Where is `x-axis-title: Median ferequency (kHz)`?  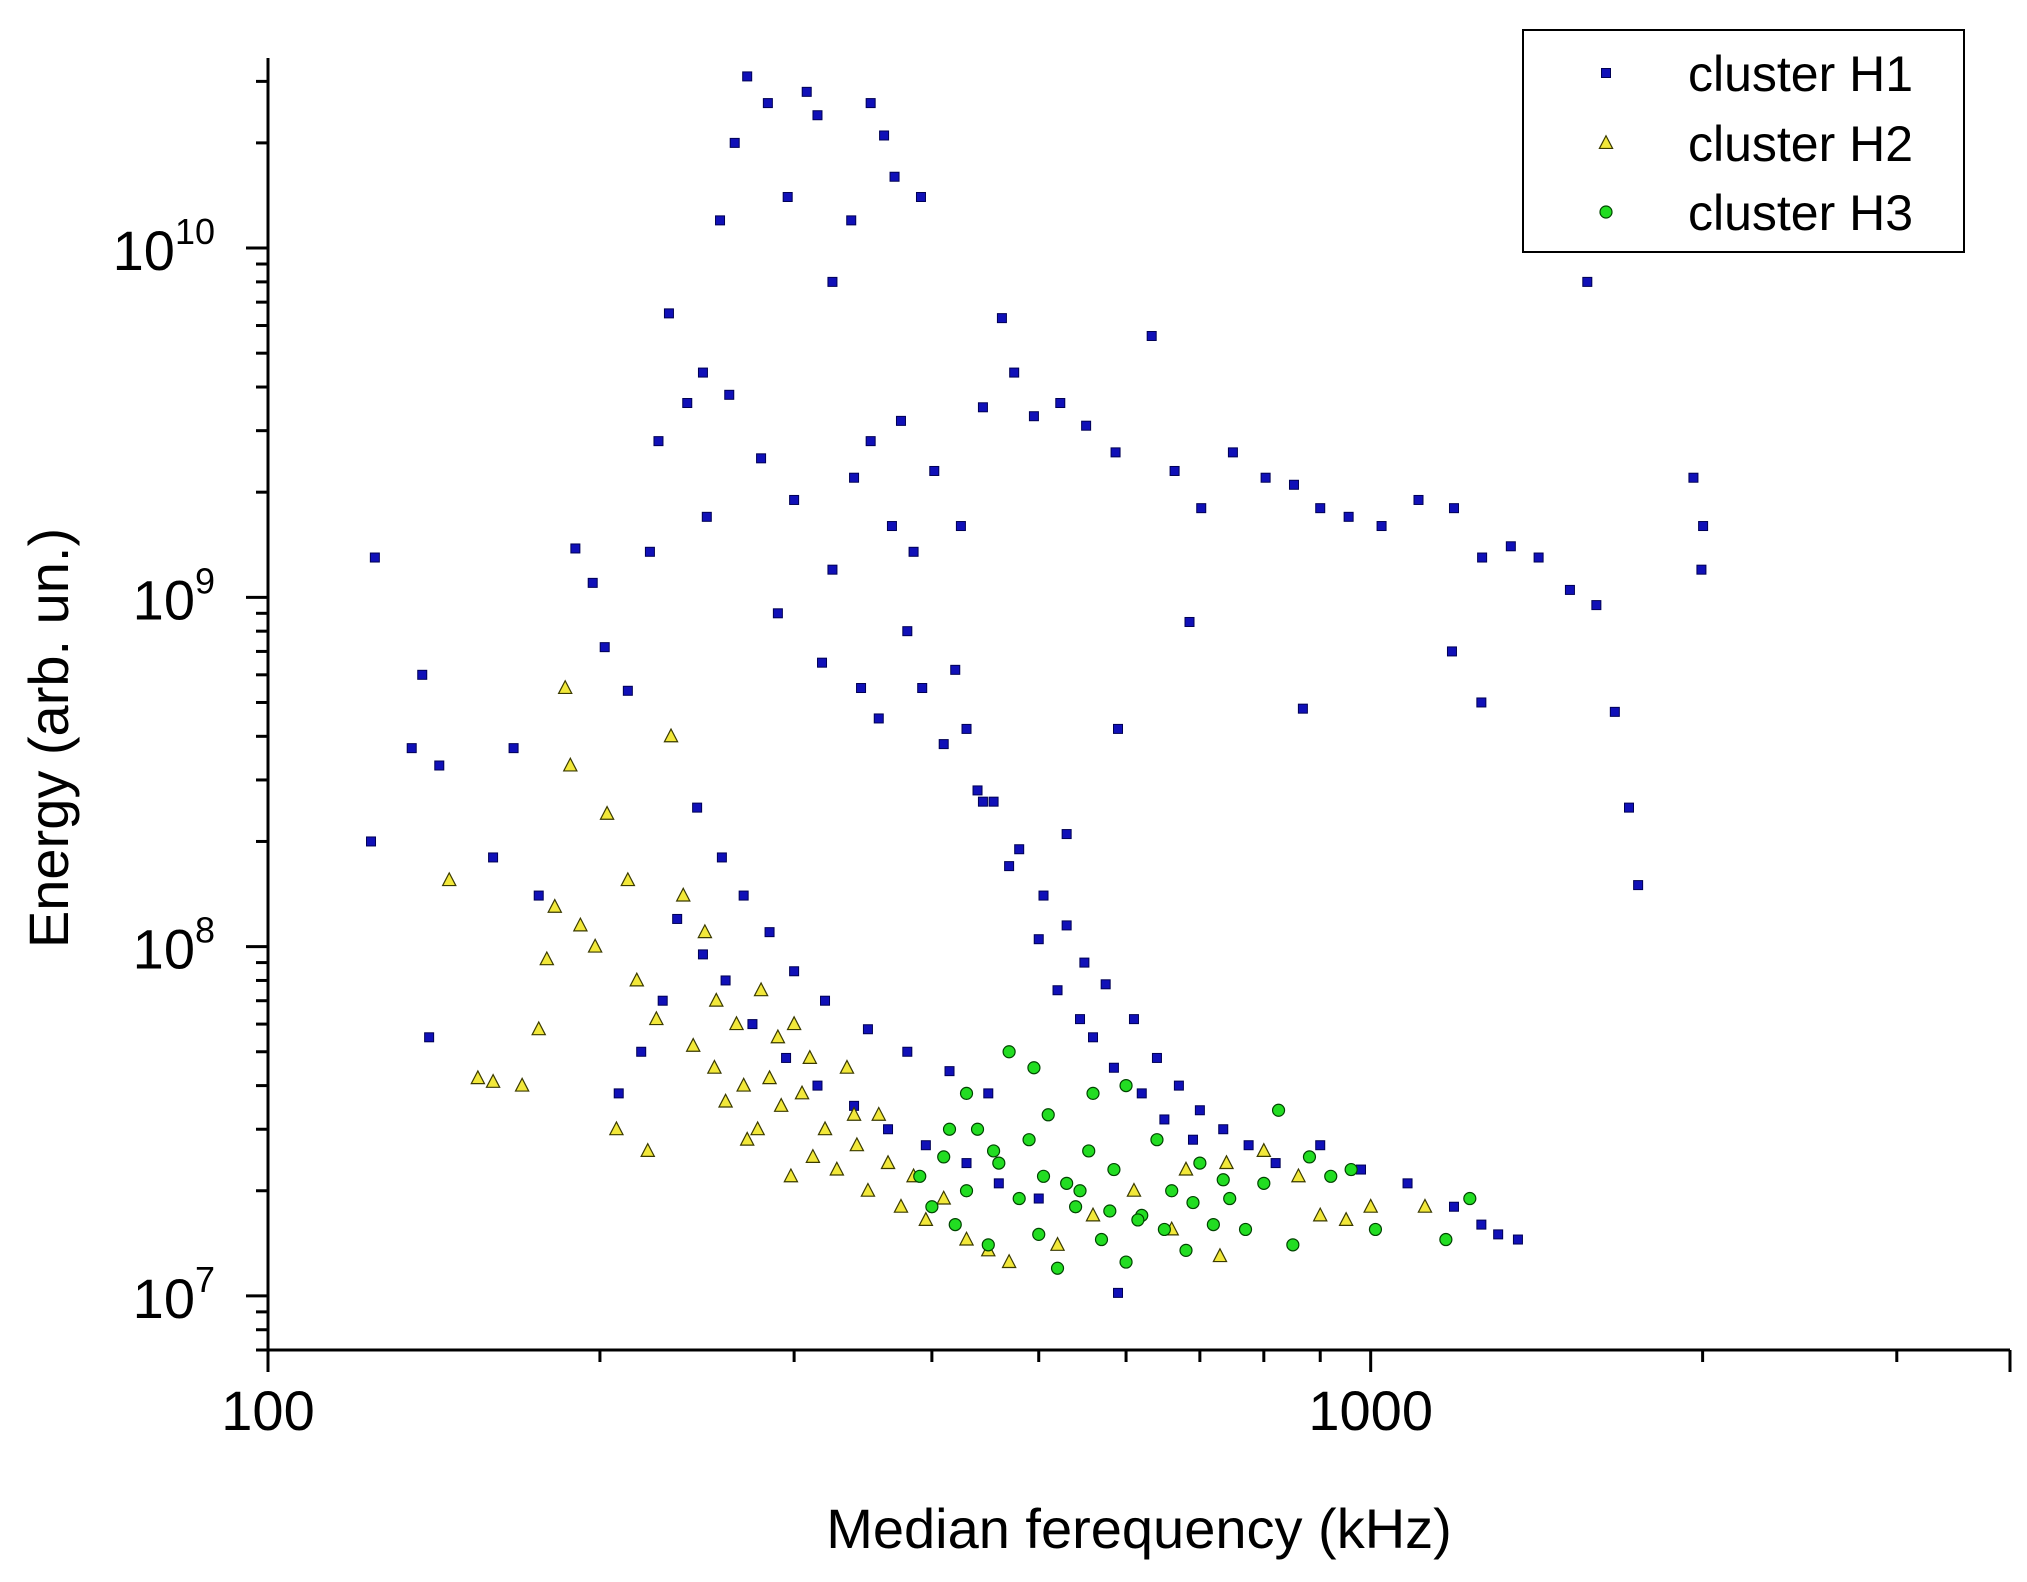
x-axis-title: Median ferequency (kHz) is located at coordinates (1139, 1528).